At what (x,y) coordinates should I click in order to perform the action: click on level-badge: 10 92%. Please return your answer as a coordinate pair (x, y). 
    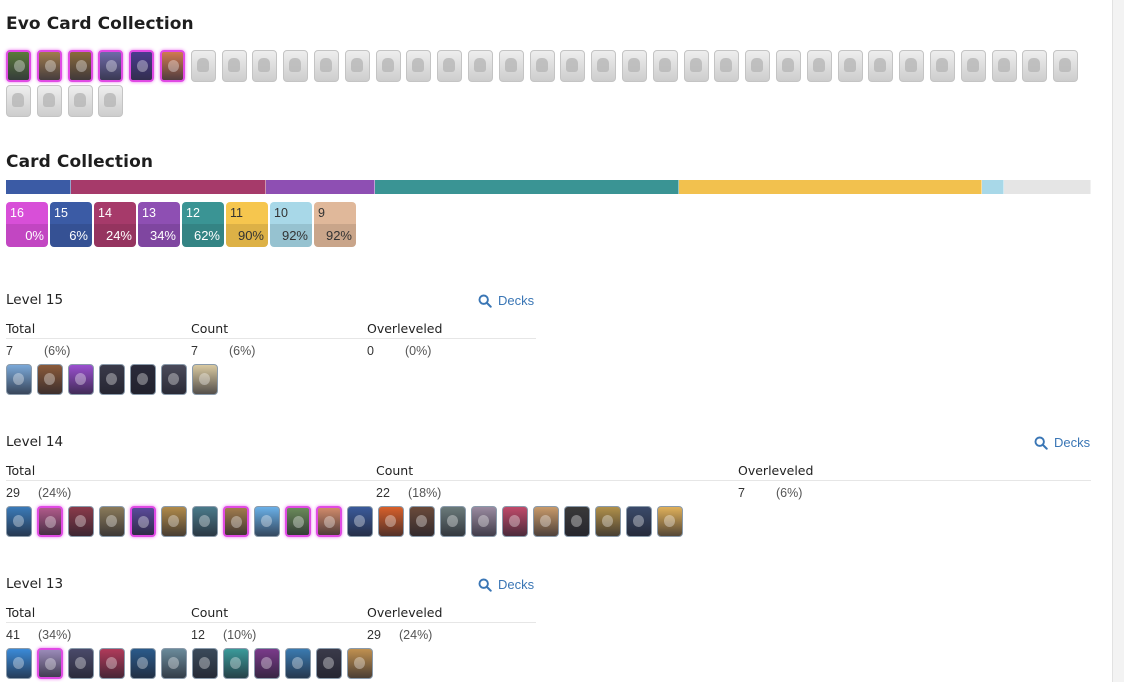
    Looking at the image, I should click on (291, 224).